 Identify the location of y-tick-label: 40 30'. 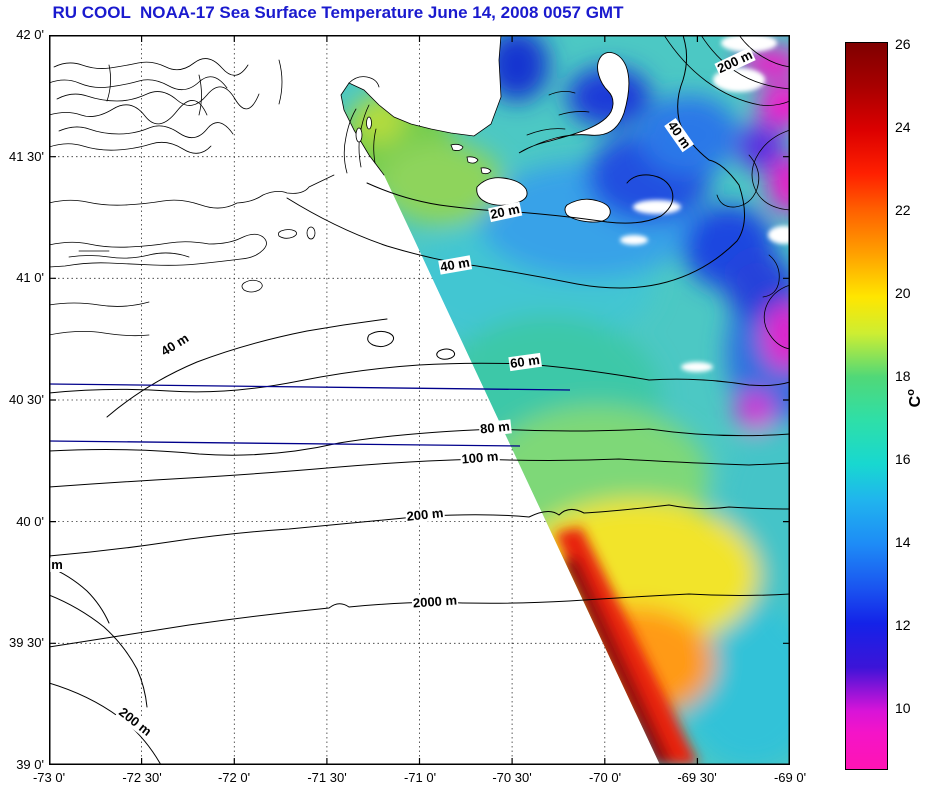
(26, 399).